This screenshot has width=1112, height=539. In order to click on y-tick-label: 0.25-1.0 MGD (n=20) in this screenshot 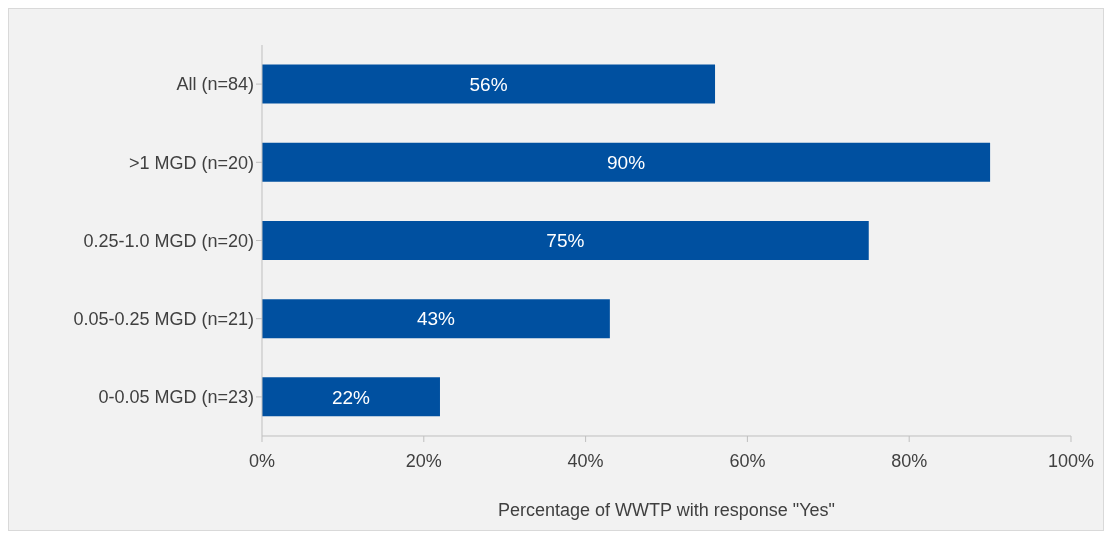, I will do `click(168, 240)`.